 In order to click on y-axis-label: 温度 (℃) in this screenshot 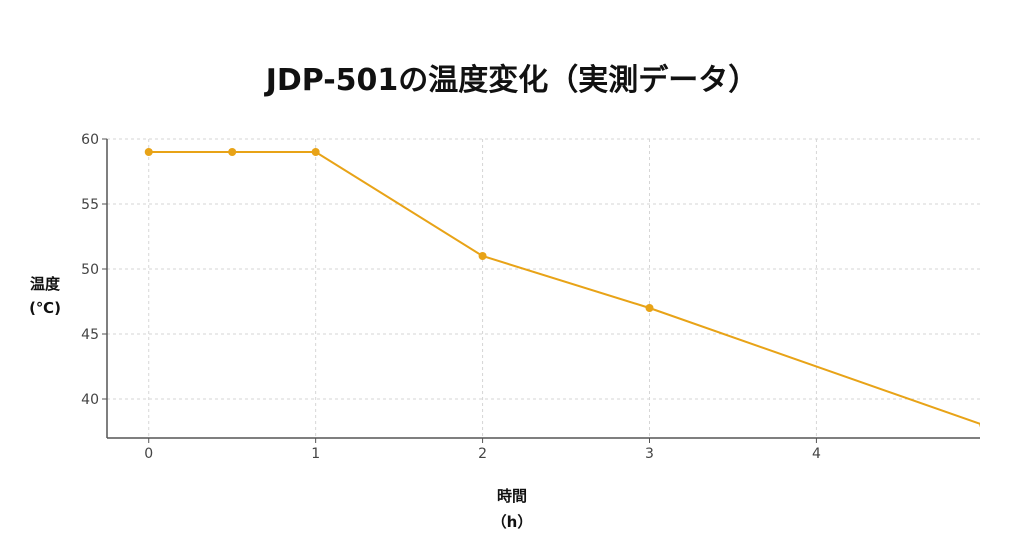, I will do `click(45, 296)`.